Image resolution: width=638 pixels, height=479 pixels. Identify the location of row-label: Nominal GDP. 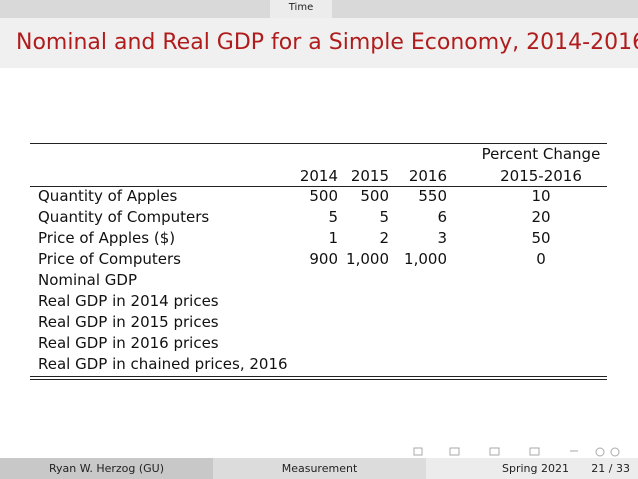
(88, 280).